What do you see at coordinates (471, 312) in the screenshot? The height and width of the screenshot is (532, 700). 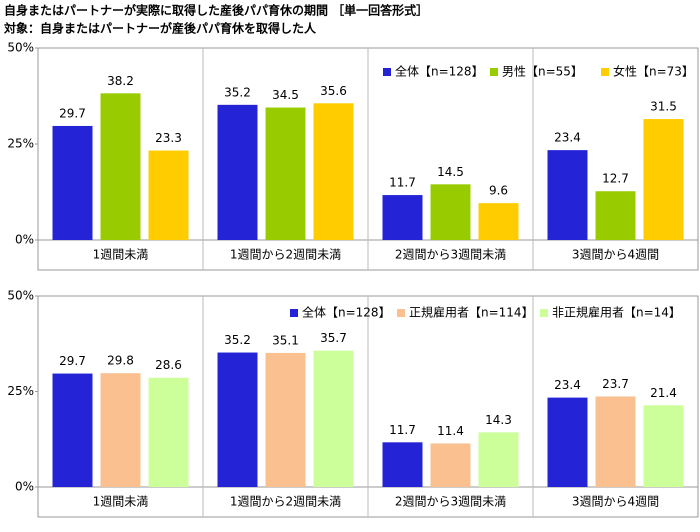 I see `legend-label: 正規雇用者【n=114】` at bounding box center [471, 312].